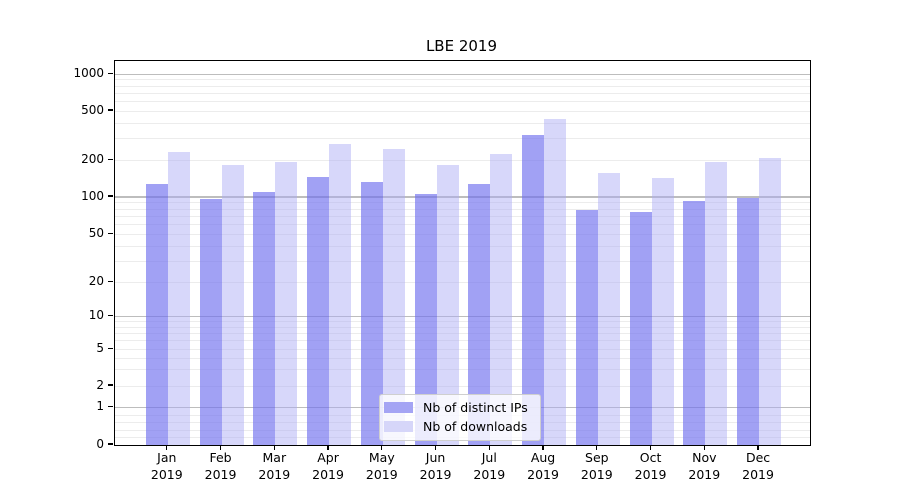 The height and width of the screenshot is (500, 900). I want to click on x-tick-month: Sep, so click(597, 457).